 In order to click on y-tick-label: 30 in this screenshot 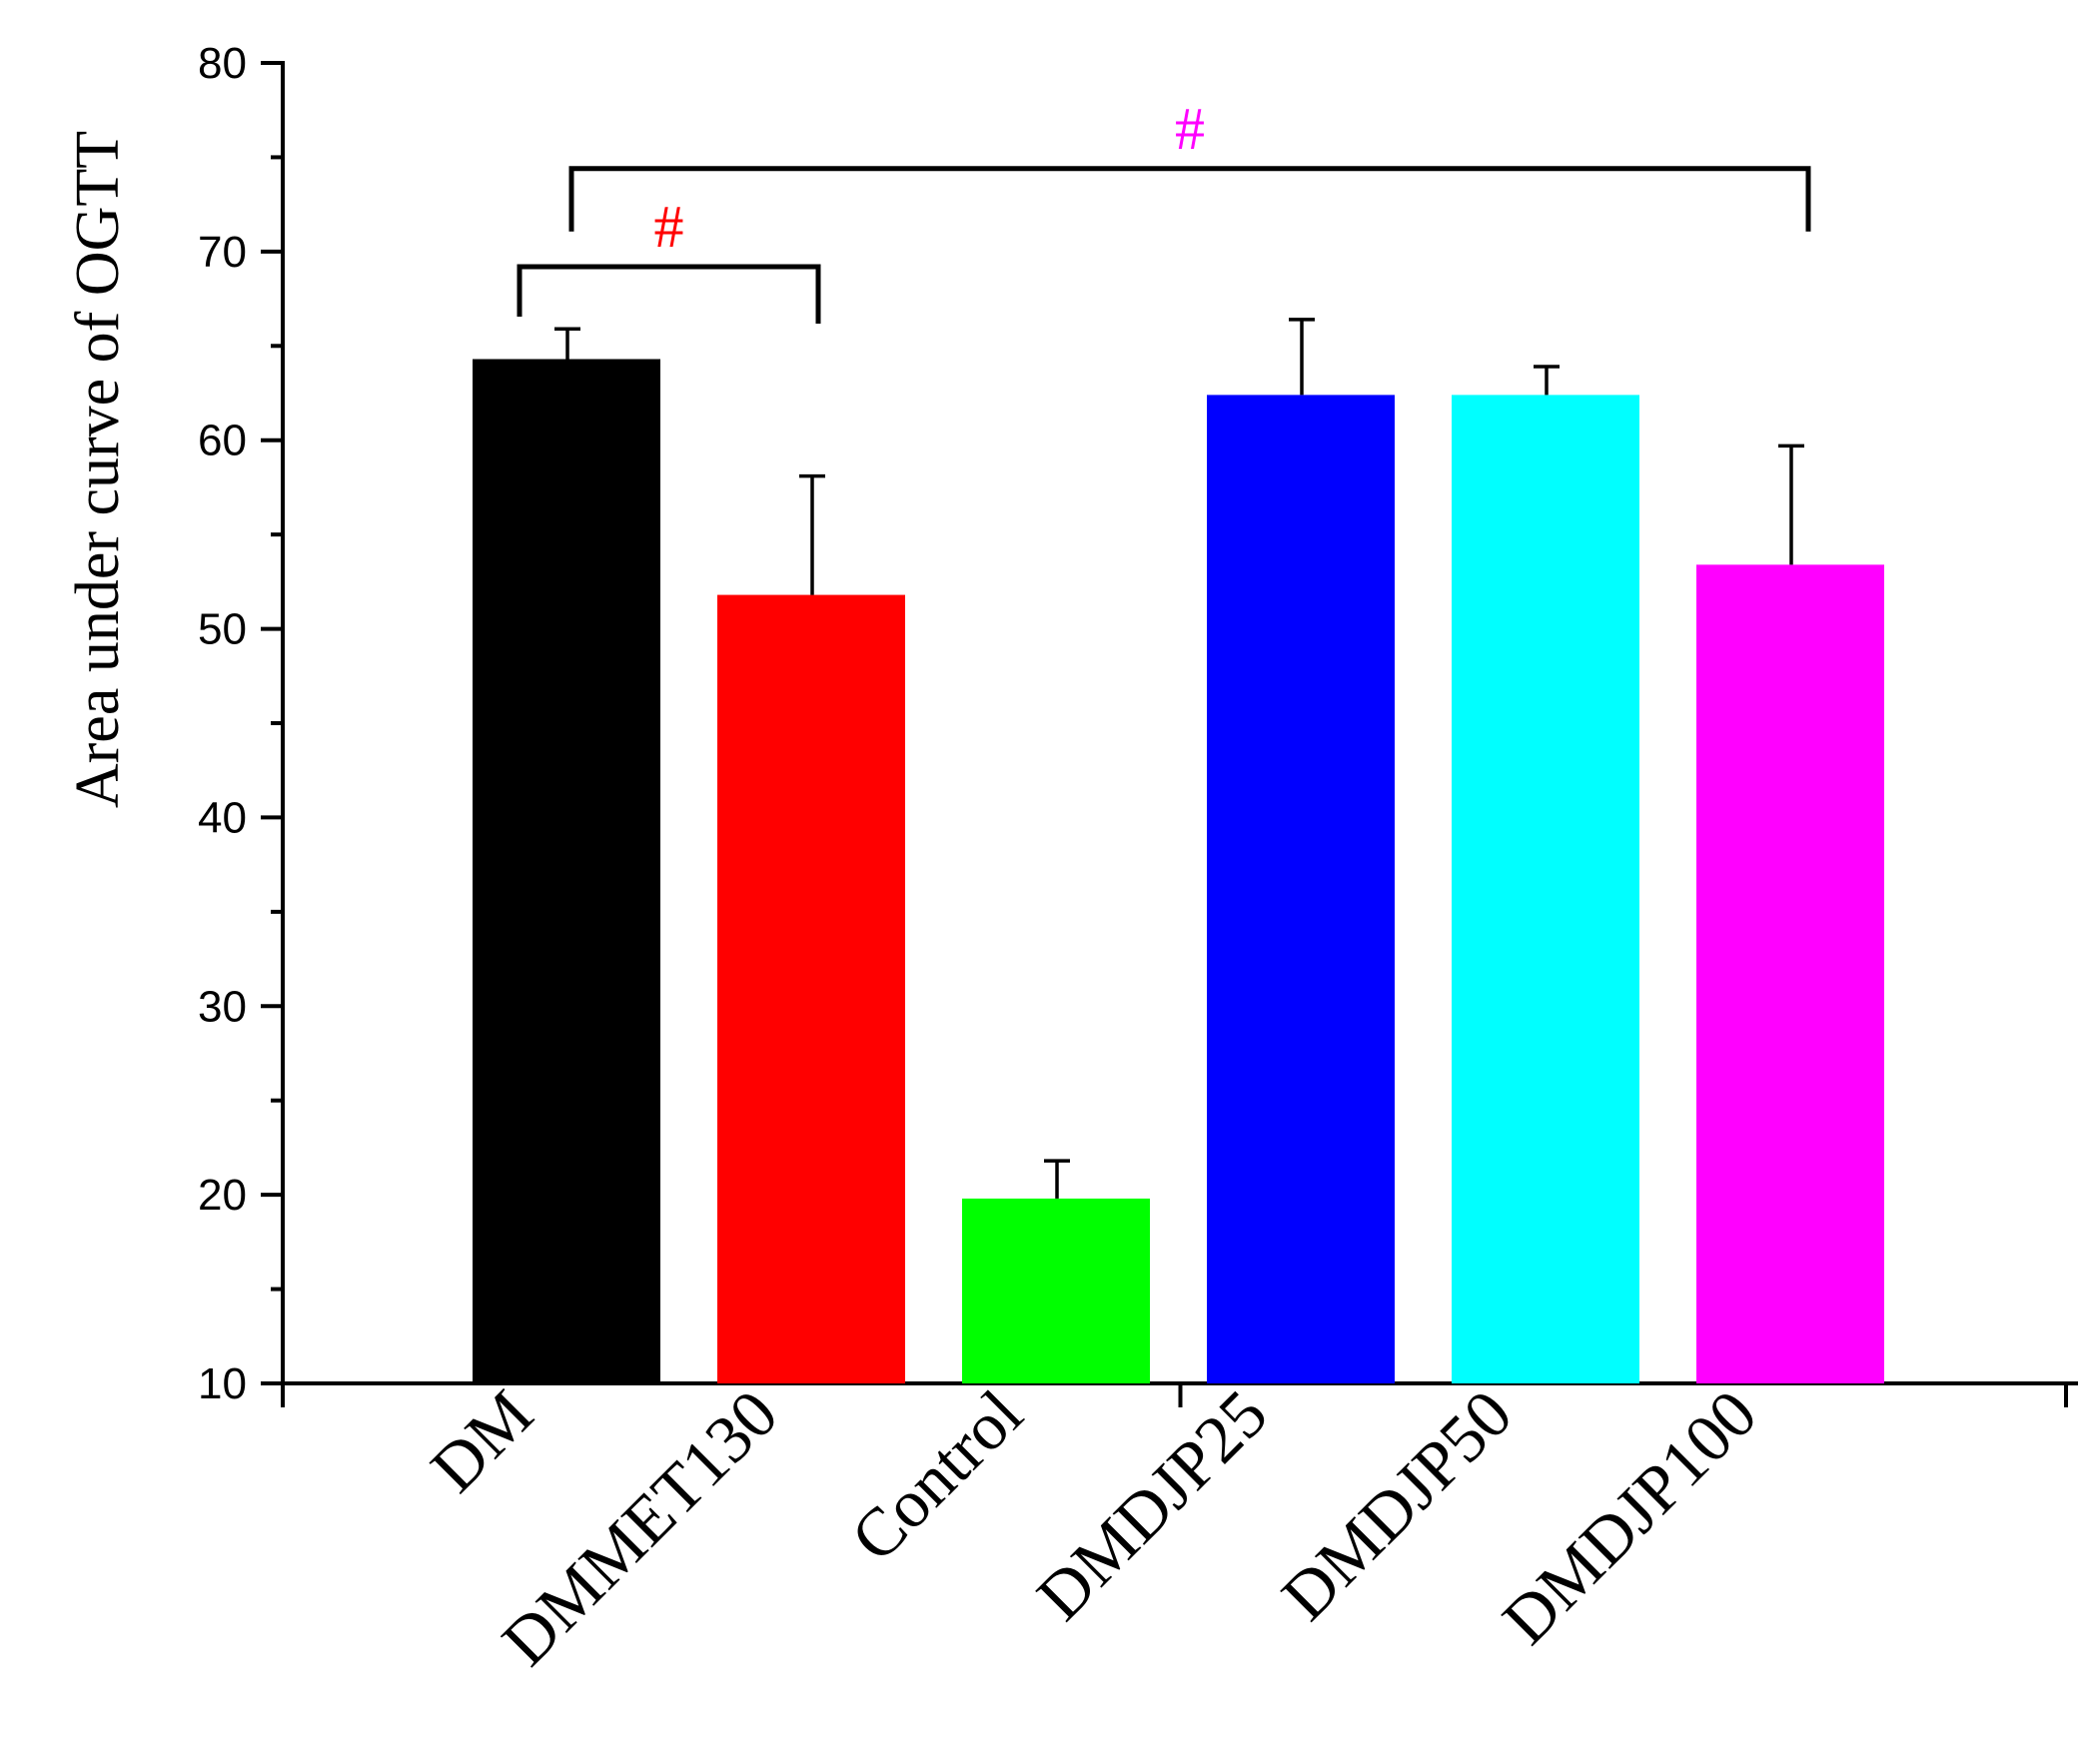, I will do `click(223, 1007)`.